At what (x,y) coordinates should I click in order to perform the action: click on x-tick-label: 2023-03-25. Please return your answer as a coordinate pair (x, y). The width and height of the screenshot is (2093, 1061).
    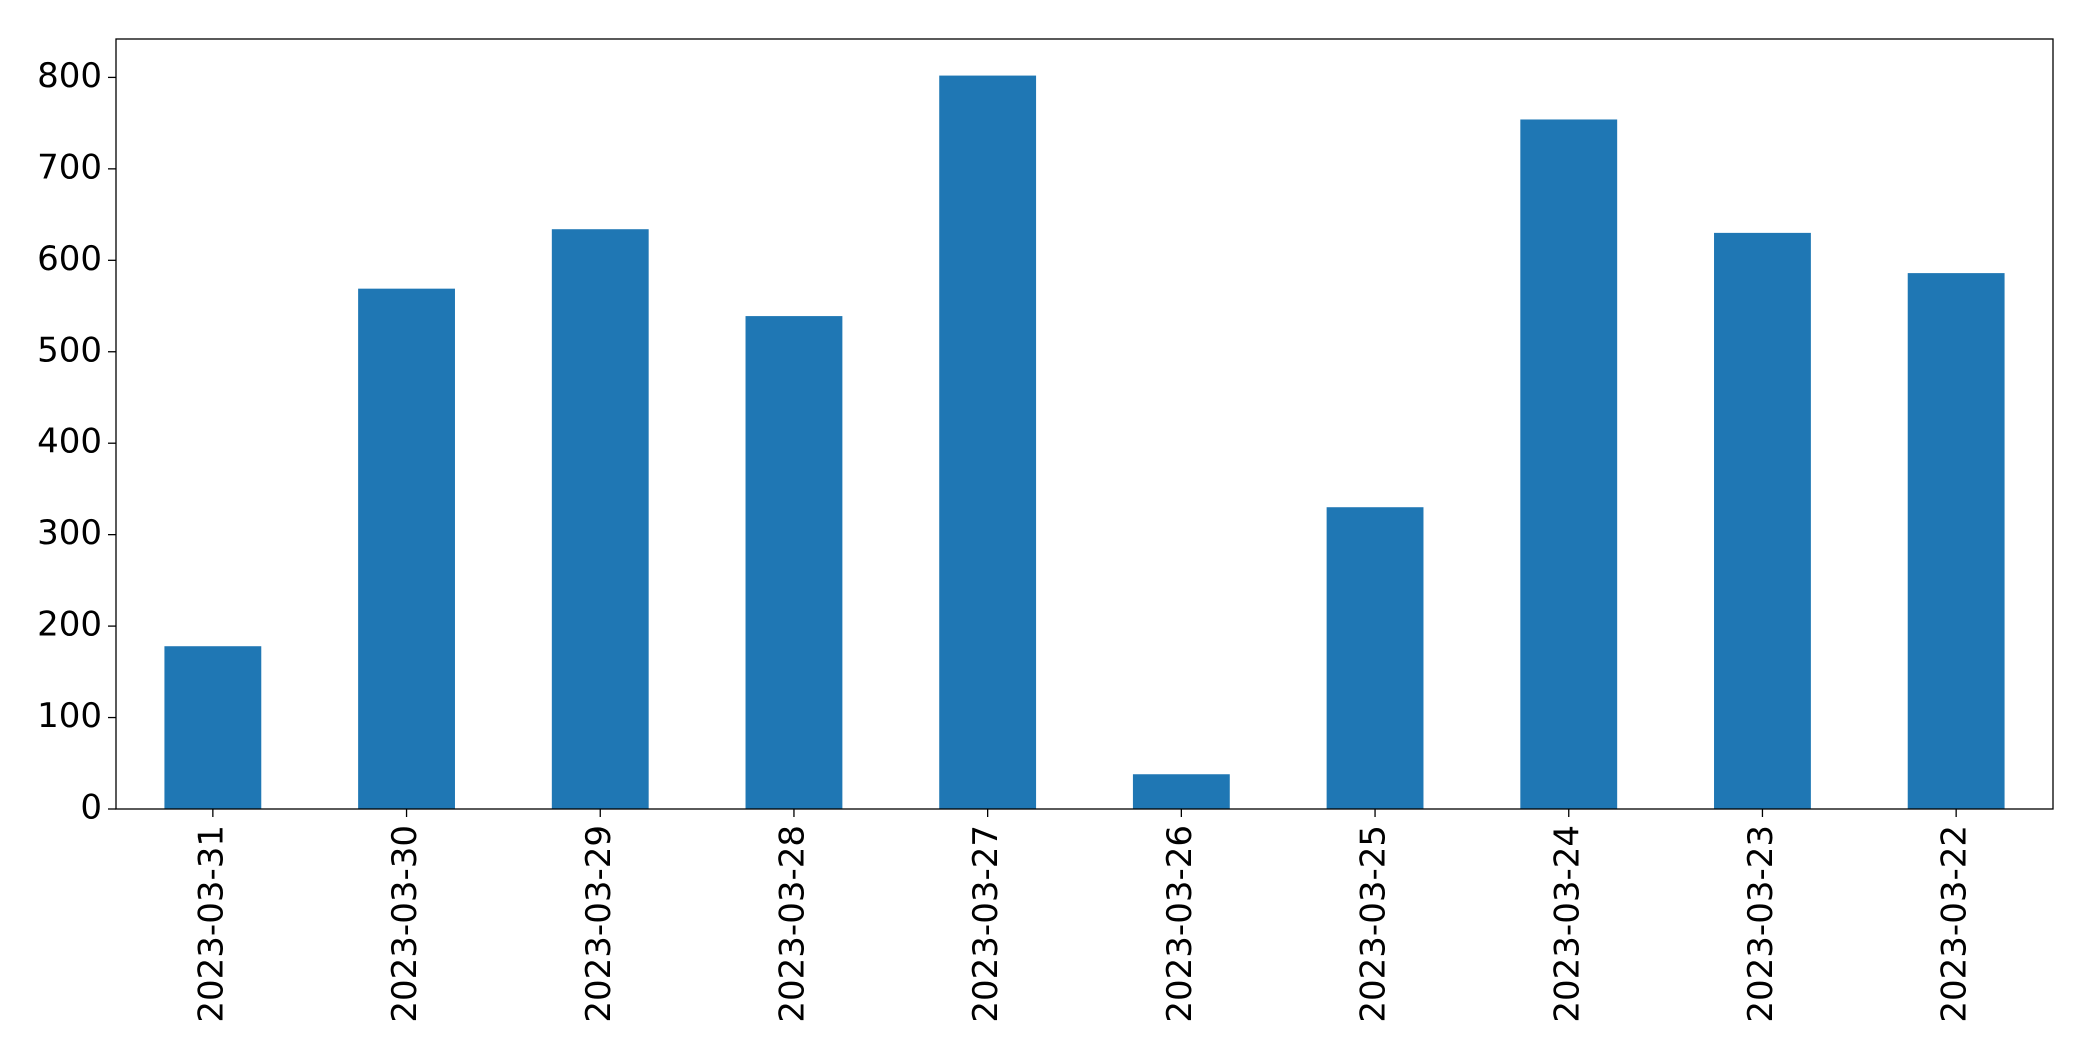
    Looking at the image, I should click on (1374, 924).